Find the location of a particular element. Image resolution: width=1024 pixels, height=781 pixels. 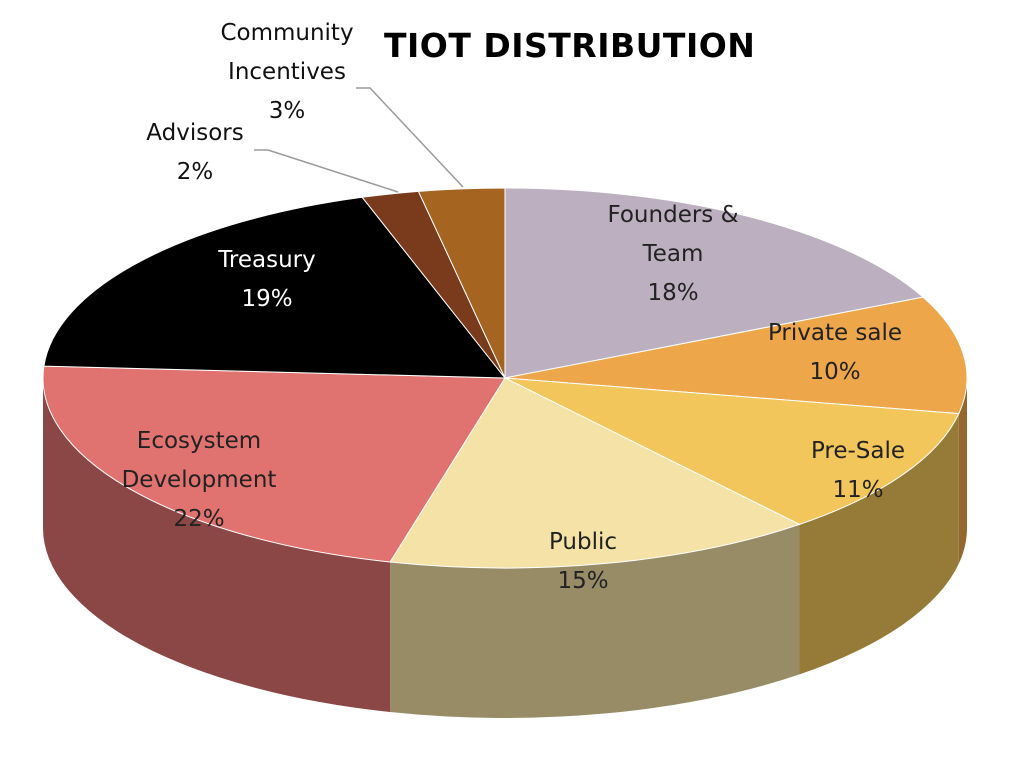

slice-name-line: Community is located at coordinates (286, 33).